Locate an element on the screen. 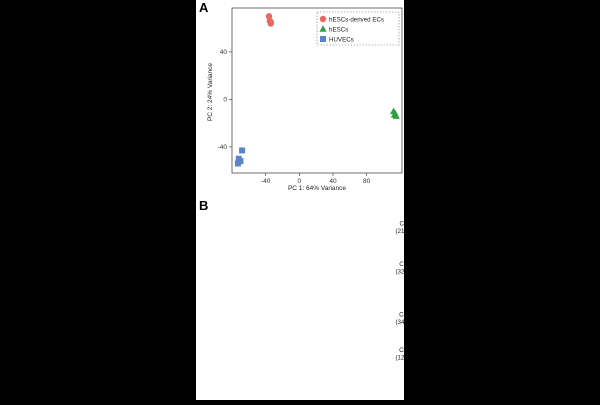 Image resolution: width=600 pixels, height=405 pixels. cluster-gene-count: (320 genes) is located at coordinates (399, 272).